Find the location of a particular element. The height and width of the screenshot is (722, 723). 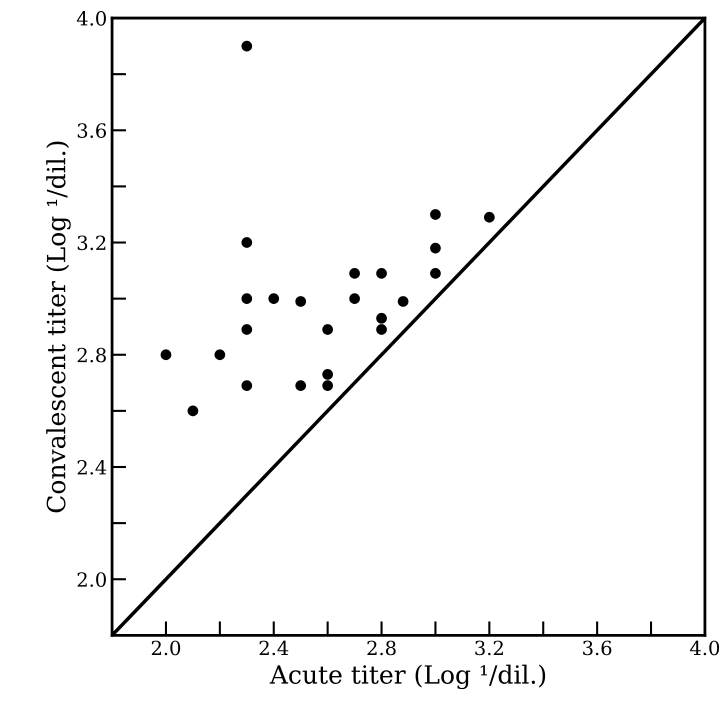

y-tick-label: 4.0 is located at coordinates (91, 18).